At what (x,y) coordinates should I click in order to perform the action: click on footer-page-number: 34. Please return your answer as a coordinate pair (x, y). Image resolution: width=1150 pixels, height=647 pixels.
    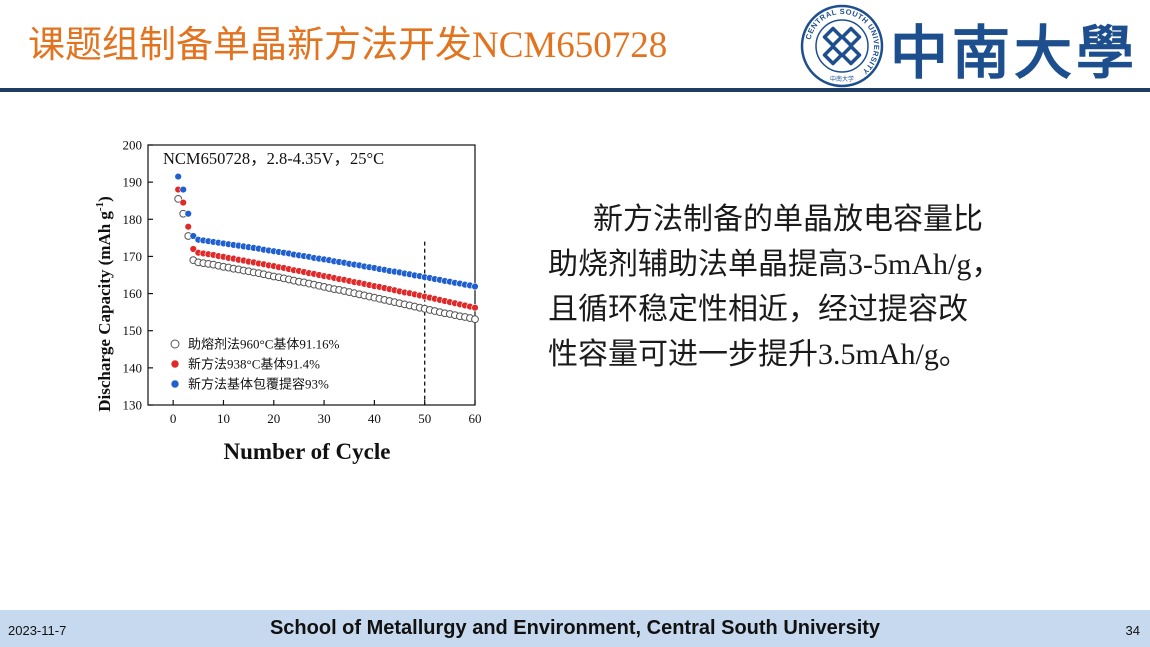
    Looking at the image, I should click on (1132, 630).